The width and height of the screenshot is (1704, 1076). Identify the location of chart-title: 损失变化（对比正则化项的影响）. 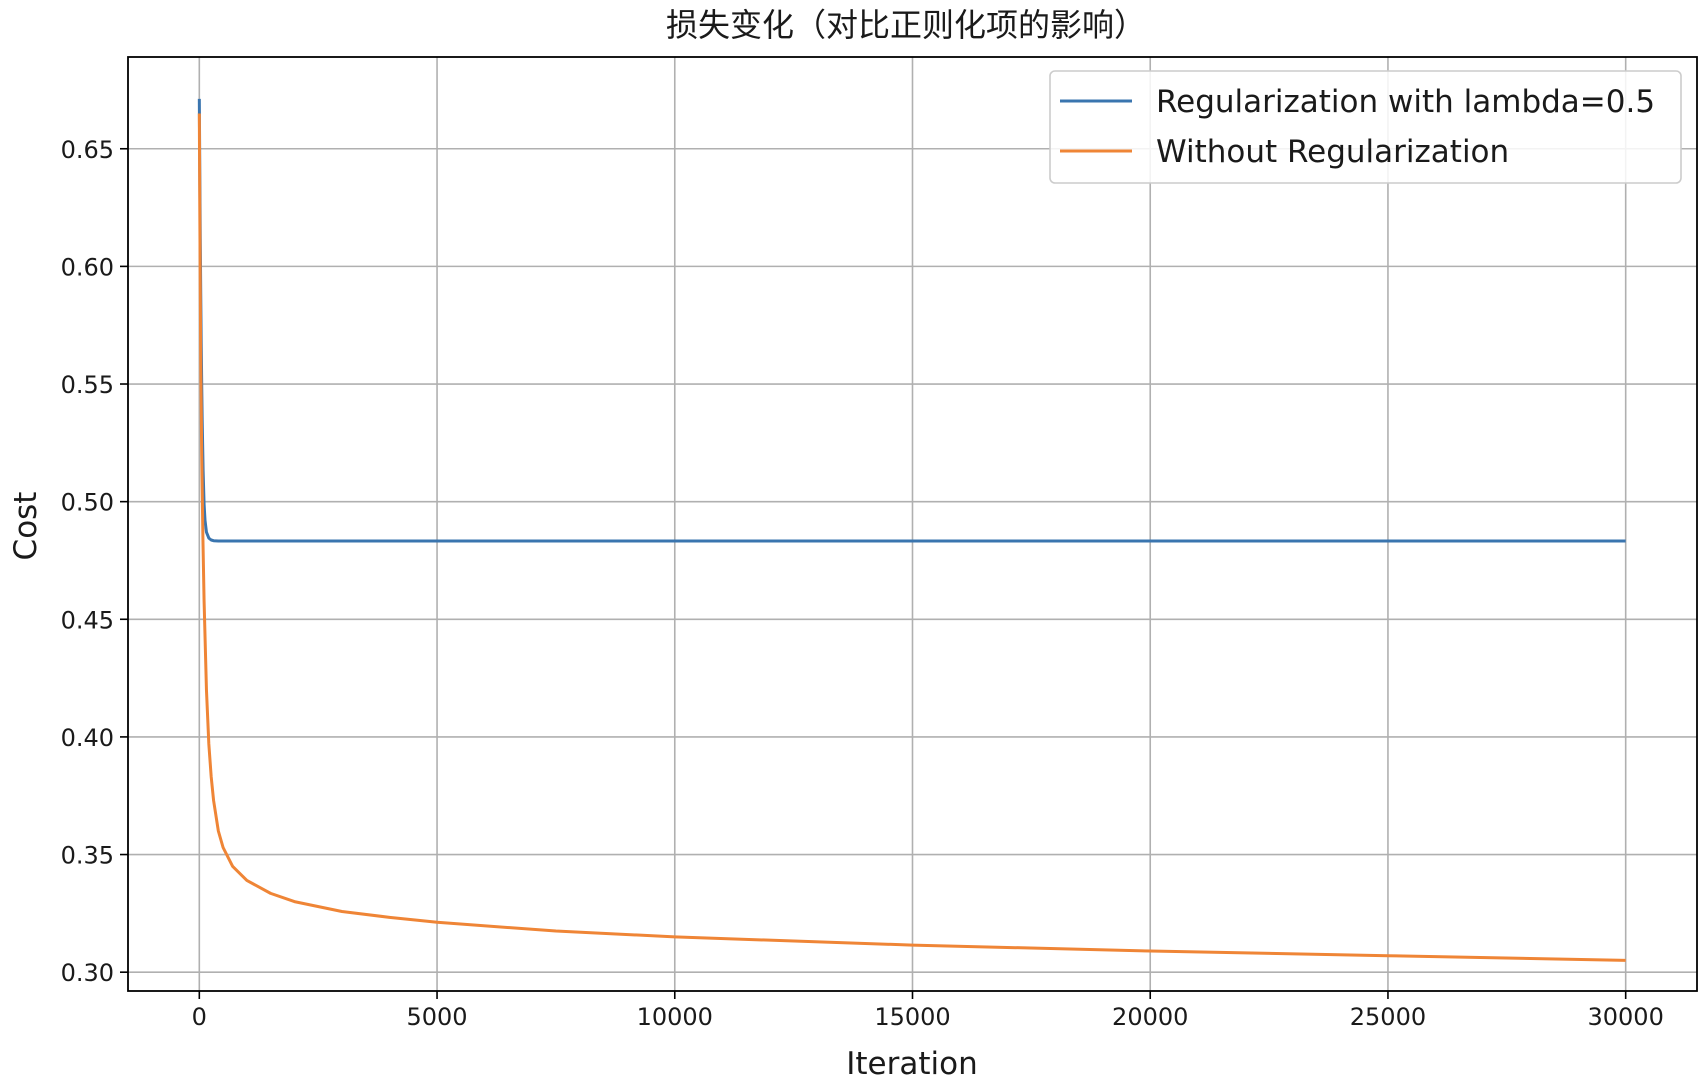
(906, 25).